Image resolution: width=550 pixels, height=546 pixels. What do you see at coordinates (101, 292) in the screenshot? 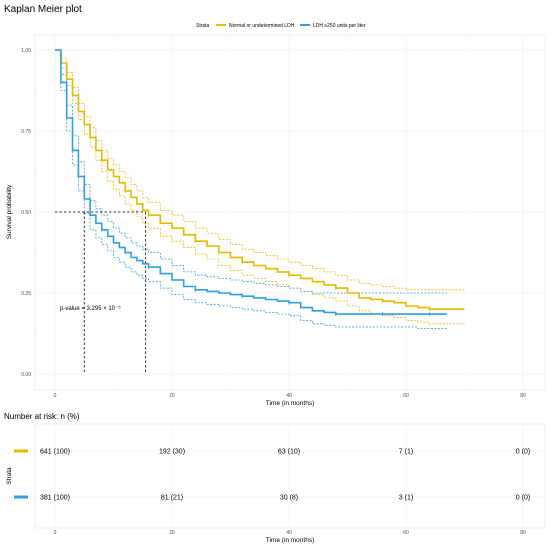
I see `median-survival-lines` at bounding box center [101, 292].